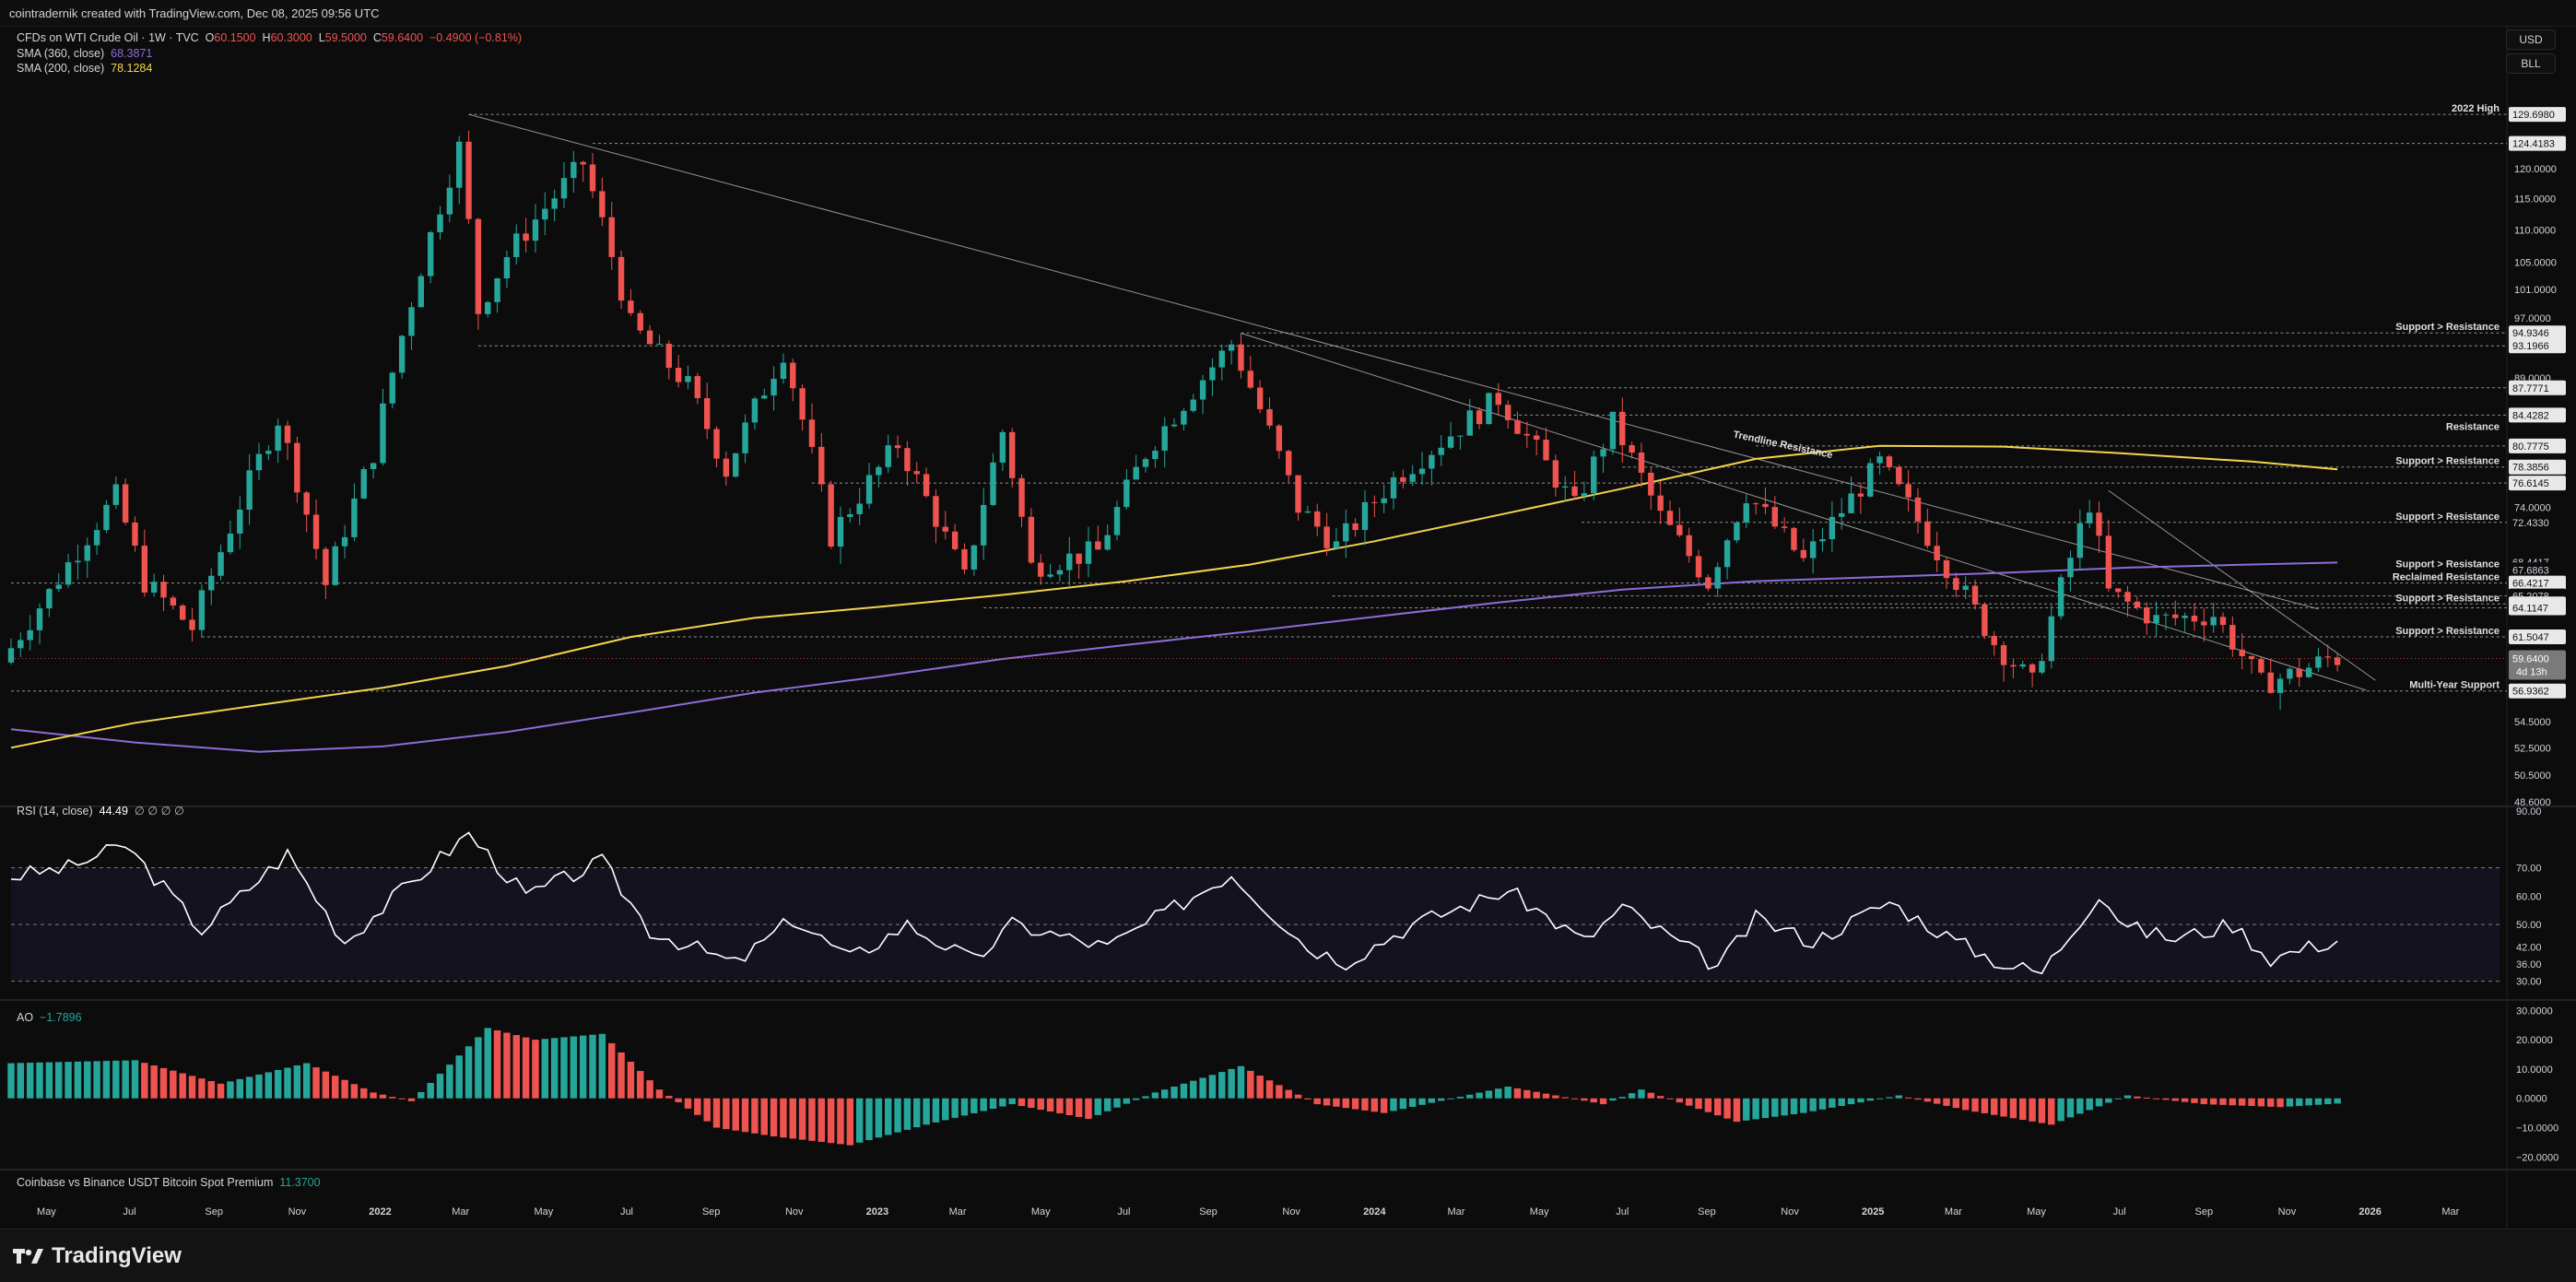  I want to click on rsi-legend: RSI (14, close) 44.49 ∅ ∅ ∅ ∅, so click(101, 811).